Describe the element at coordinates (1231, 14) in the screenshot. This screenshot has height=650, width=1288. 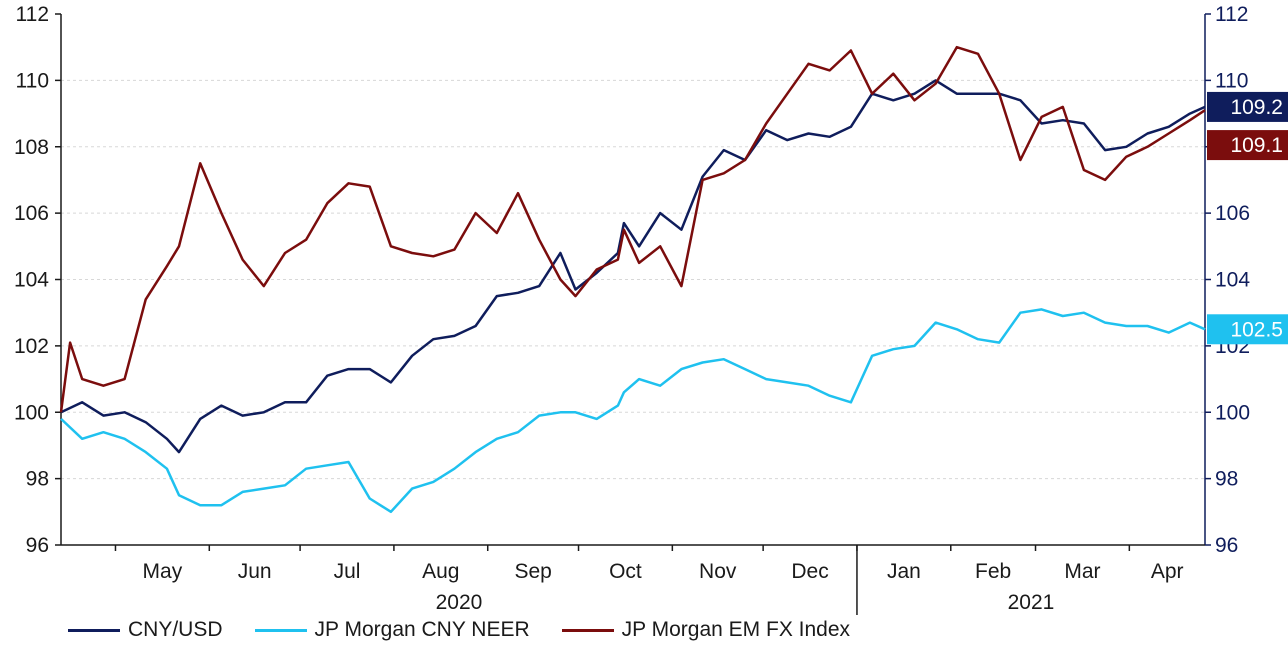
I see `y-tick-label-right: 112` at that location.